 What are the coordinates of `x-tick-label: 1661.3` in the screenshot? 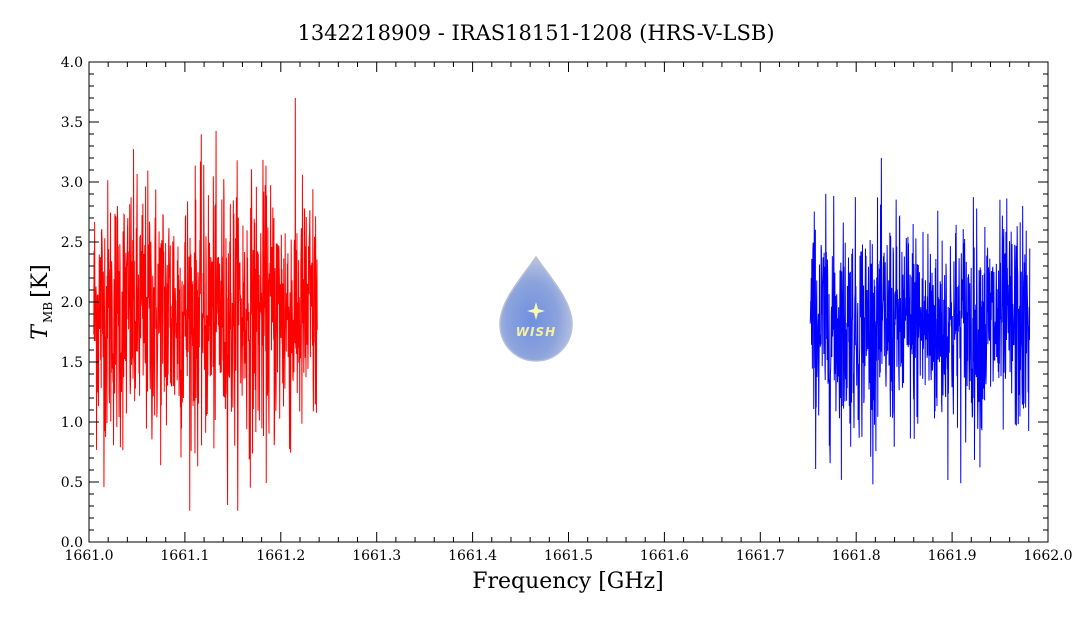 It's located at (376, 556).